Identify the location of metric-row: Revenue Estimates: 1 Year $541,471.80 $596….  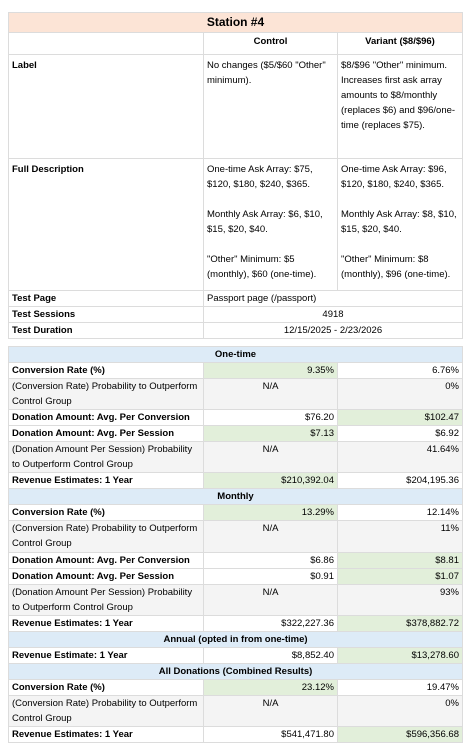
(235, 734).